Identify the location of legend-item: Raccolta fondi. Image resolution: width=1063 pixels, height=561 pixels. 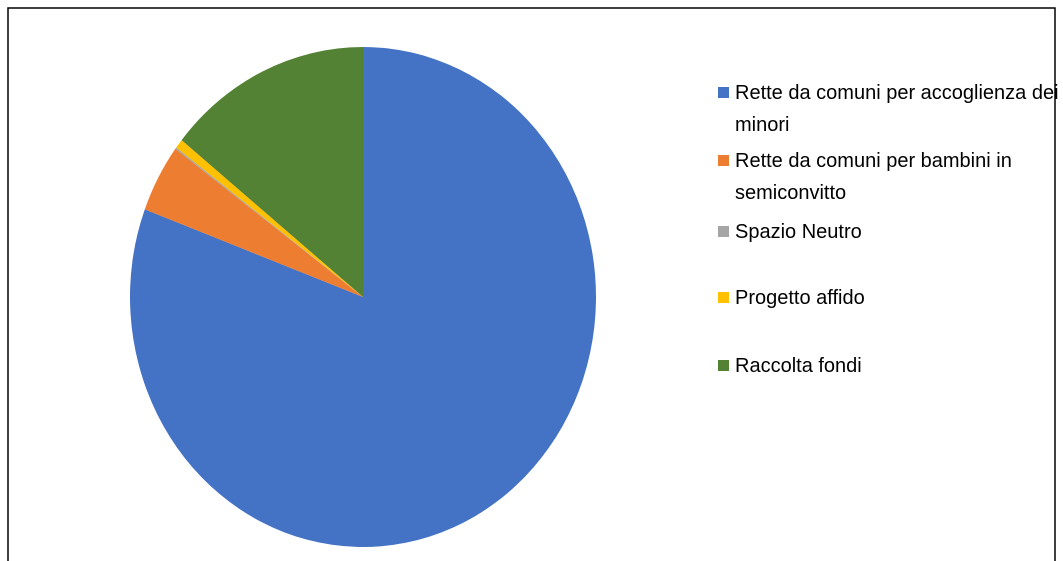
(890, 366).